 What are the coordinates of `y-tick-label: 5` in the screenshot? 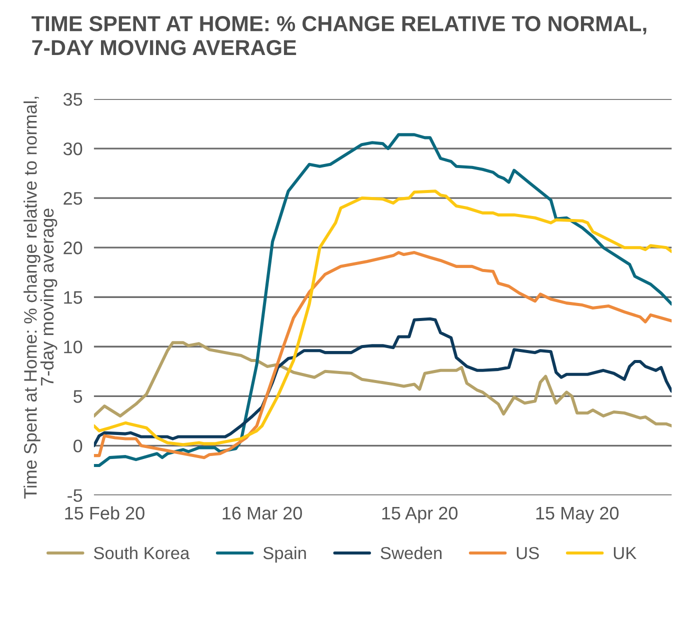 It's located at (78, 396).